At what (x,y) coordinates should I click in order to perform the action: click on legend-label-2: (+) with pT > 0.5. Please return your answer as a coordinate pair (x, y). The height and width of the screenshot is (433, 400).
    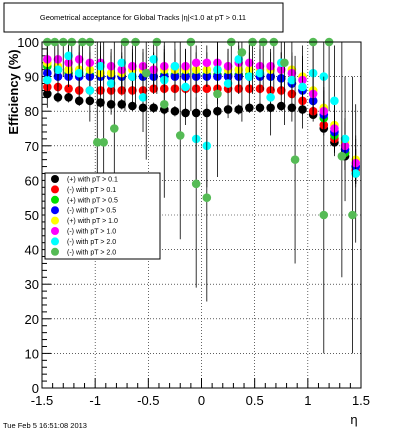
    Looking at the image, I should click on (92, 200).